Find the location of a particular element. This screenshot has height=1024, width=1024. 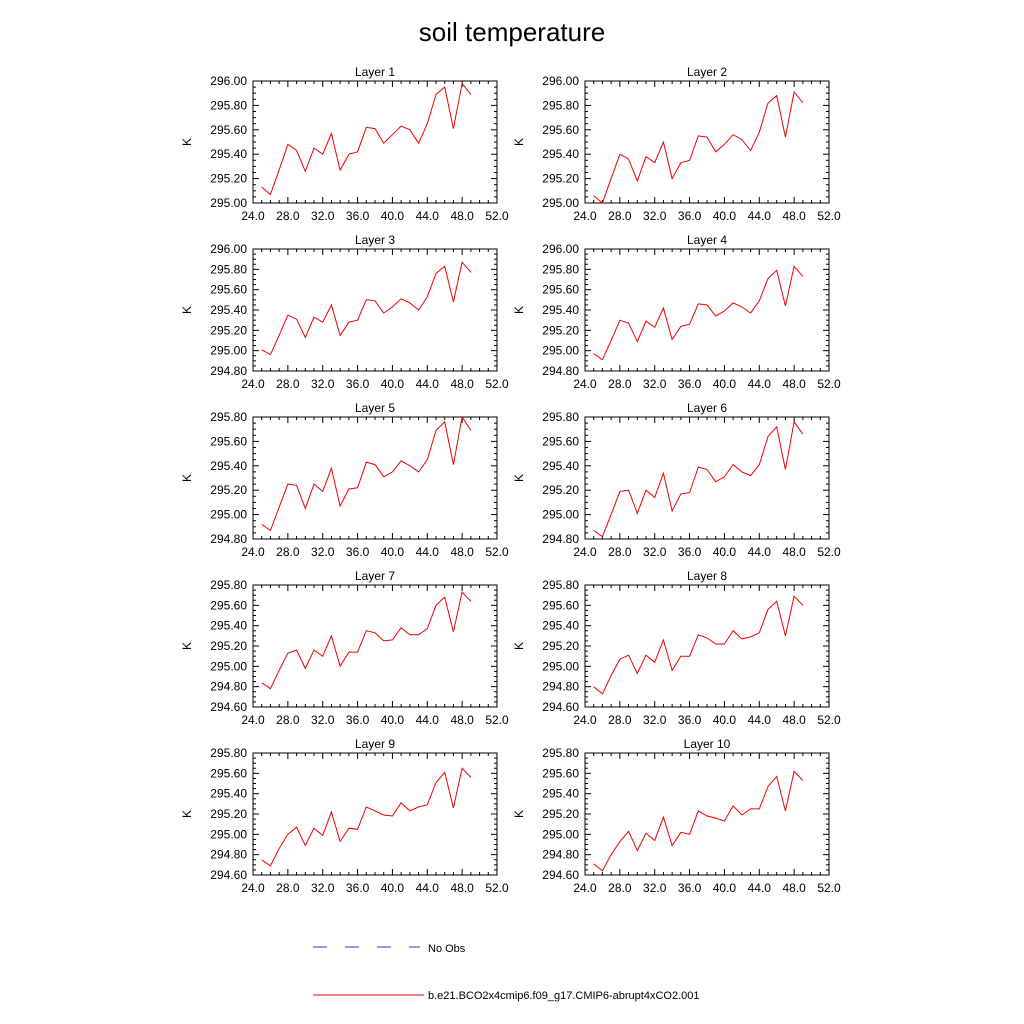

panel-title: Layer 10 is located at coordinates (707, 744).